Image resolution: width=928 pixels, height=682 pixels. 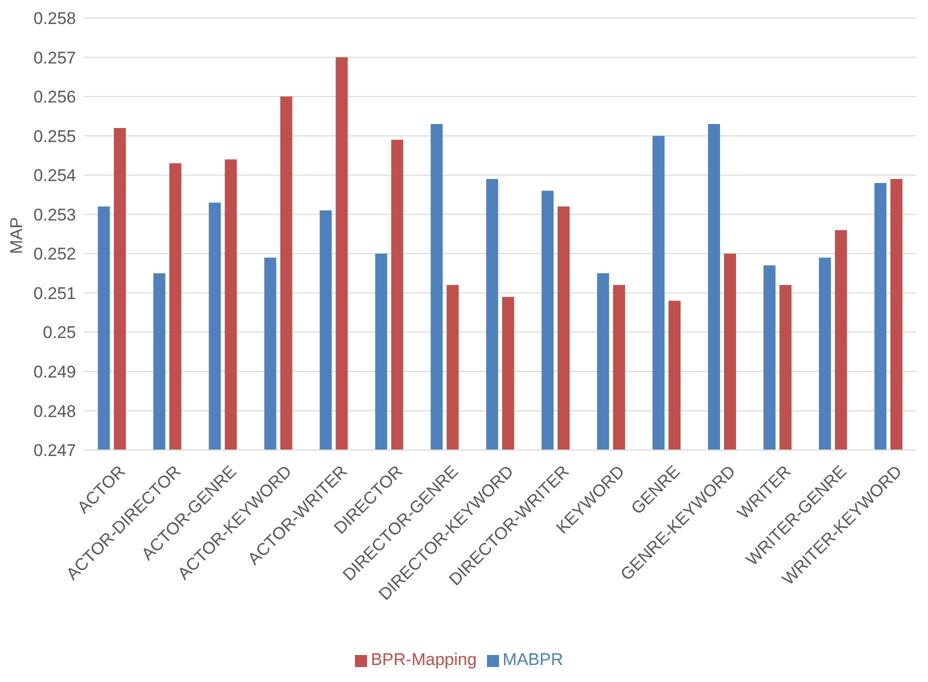 I want to click on y-tick-label: 0.252, so click(x=54, y=254).